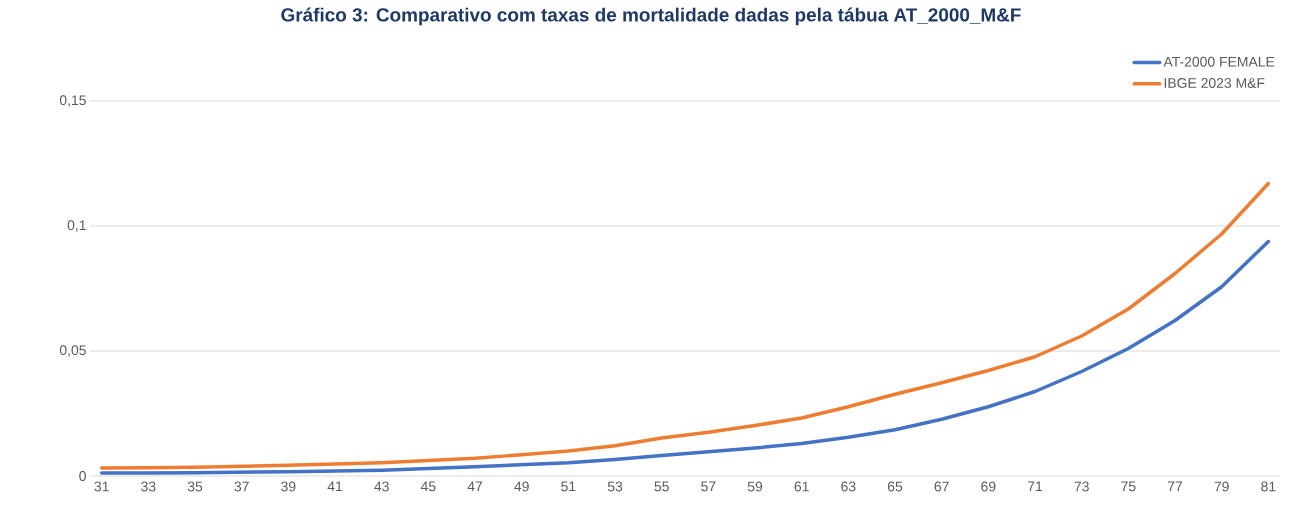  I want to click on x-tick-label: 69, so click(988, 486).